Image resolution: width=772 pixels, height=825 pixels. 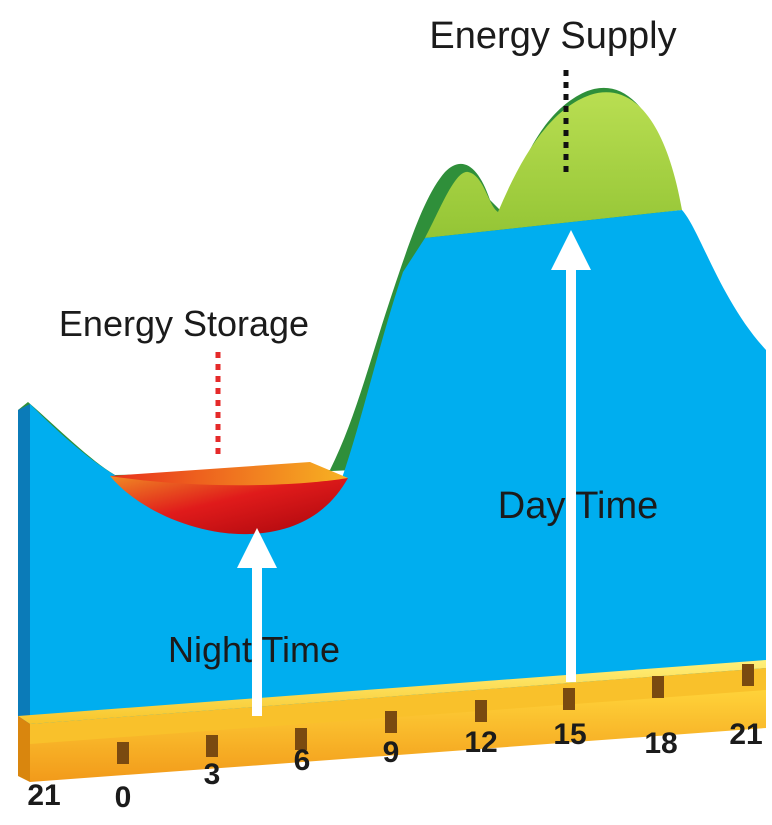 I want to click on time-tick: 6, so click(x=302, y=760).